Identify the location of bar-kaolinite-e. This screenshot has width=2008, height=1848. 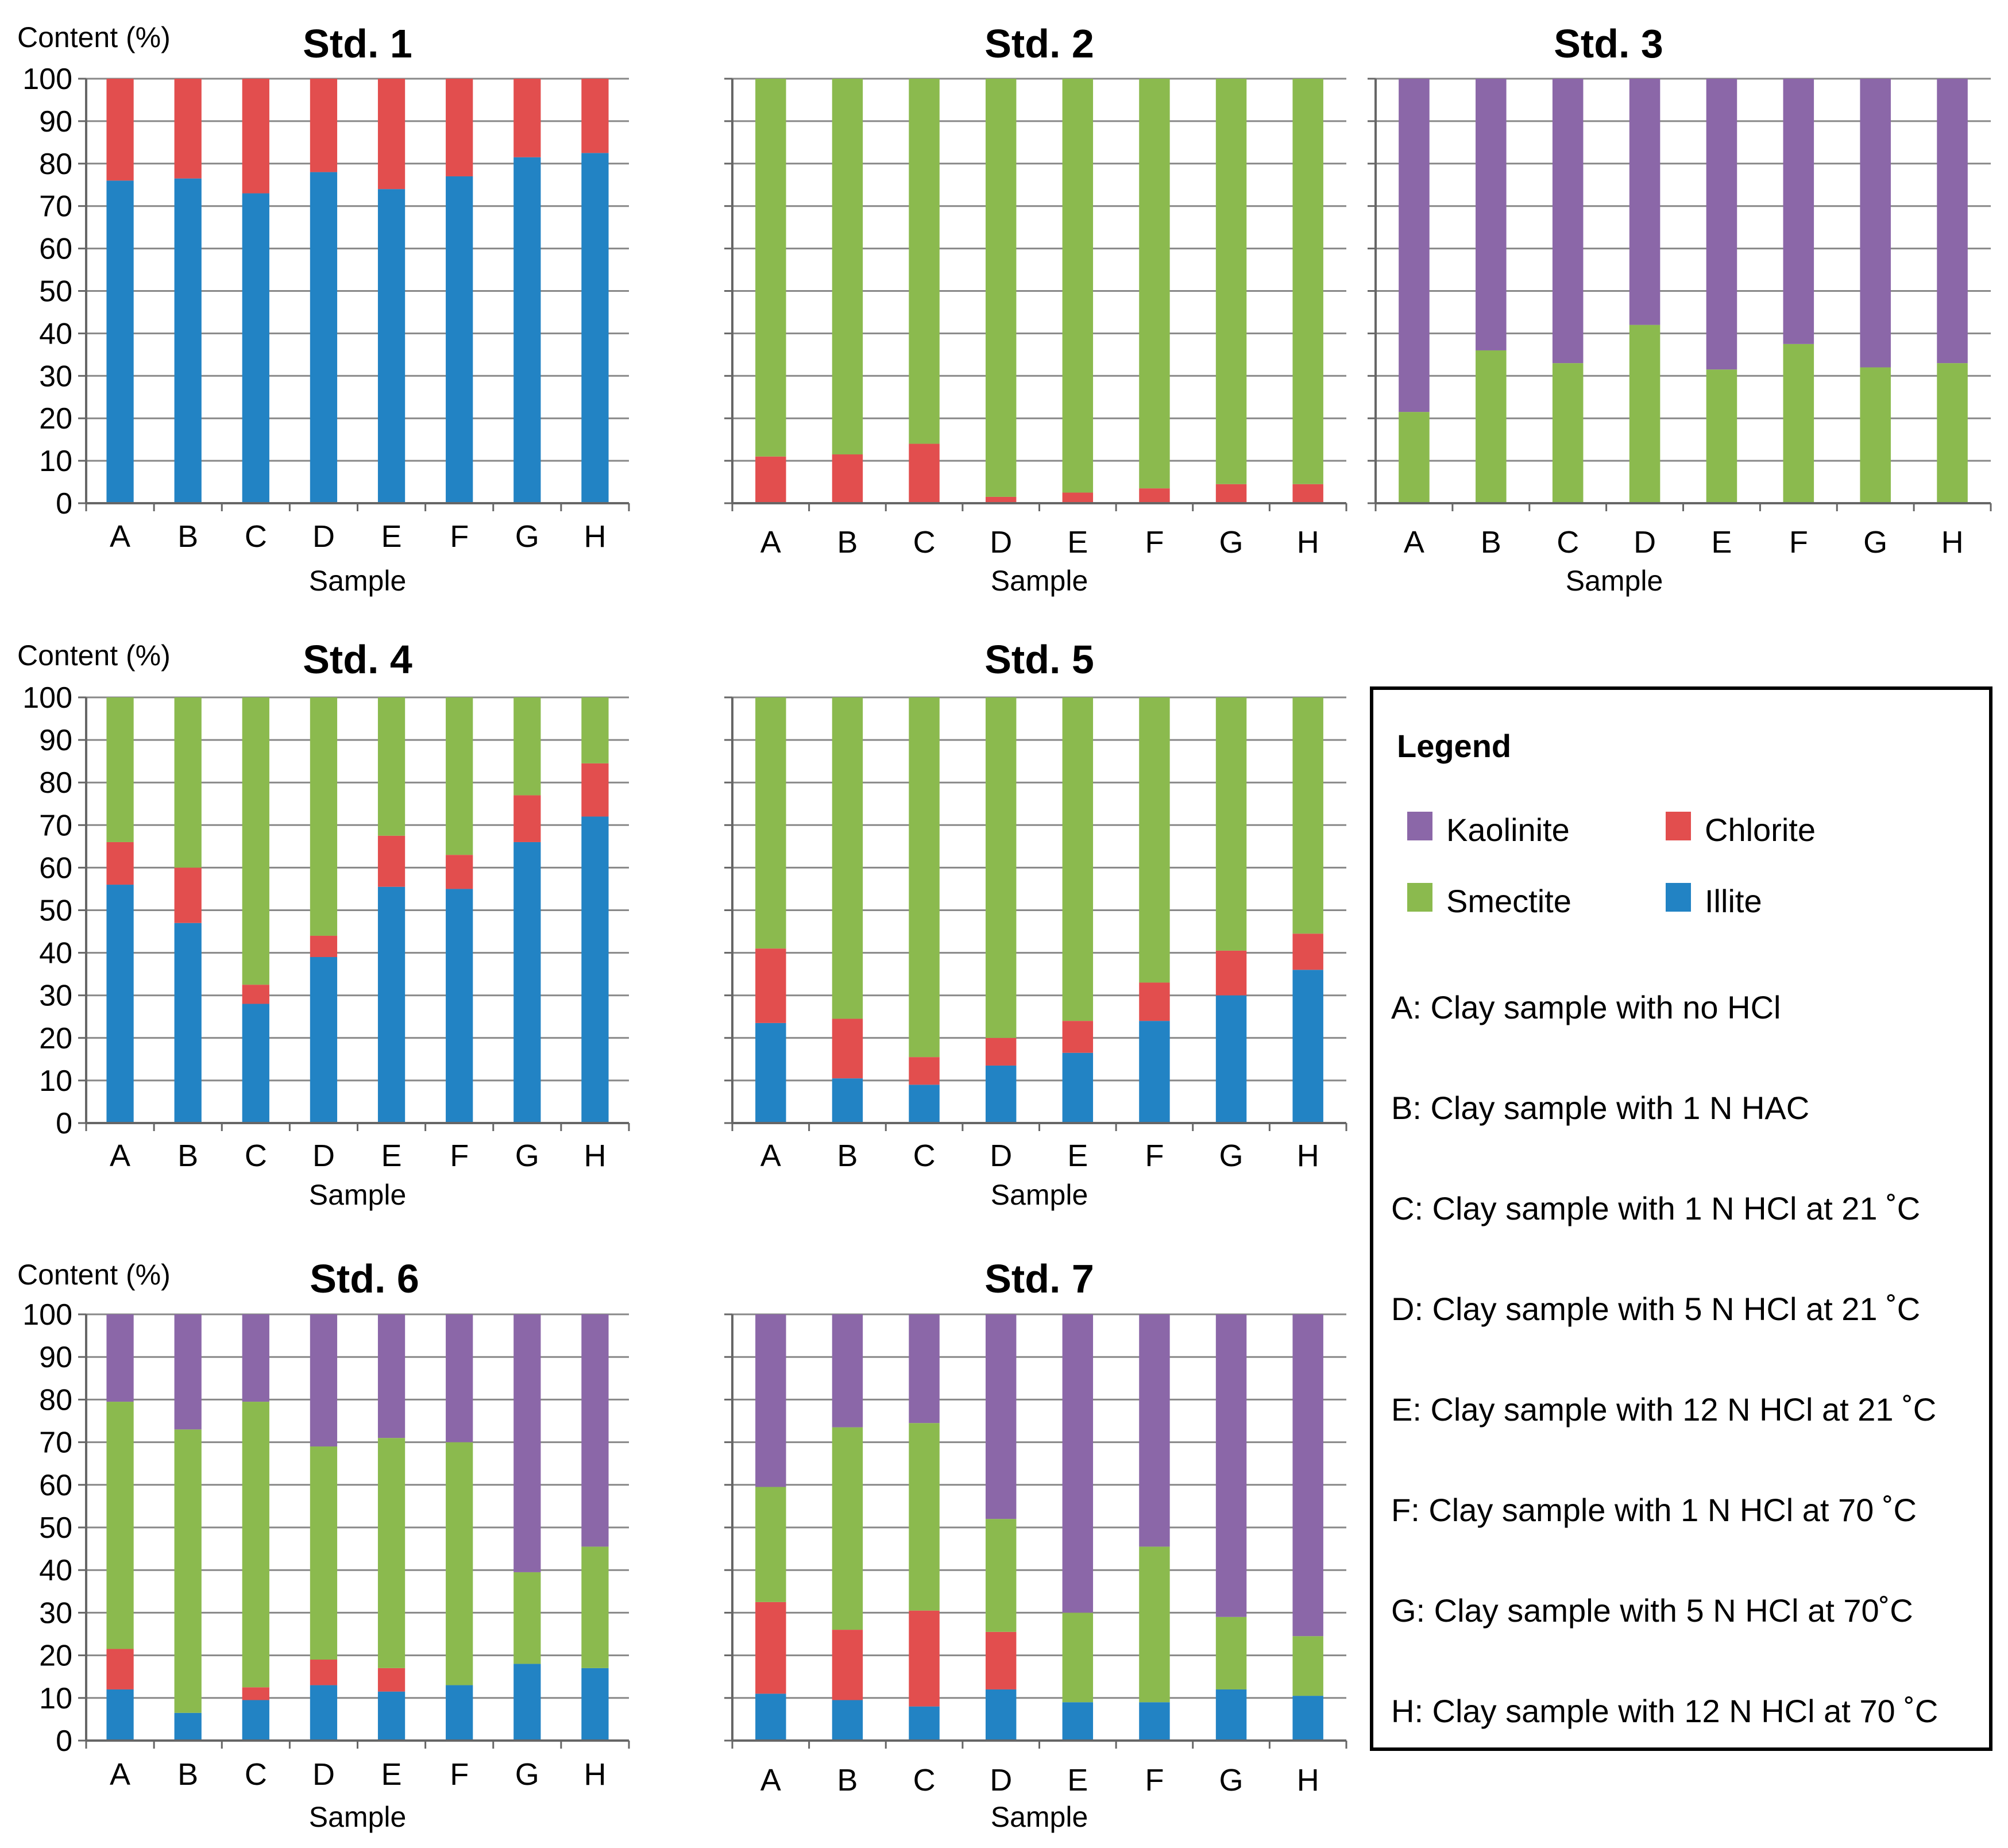
(1078, 1464).